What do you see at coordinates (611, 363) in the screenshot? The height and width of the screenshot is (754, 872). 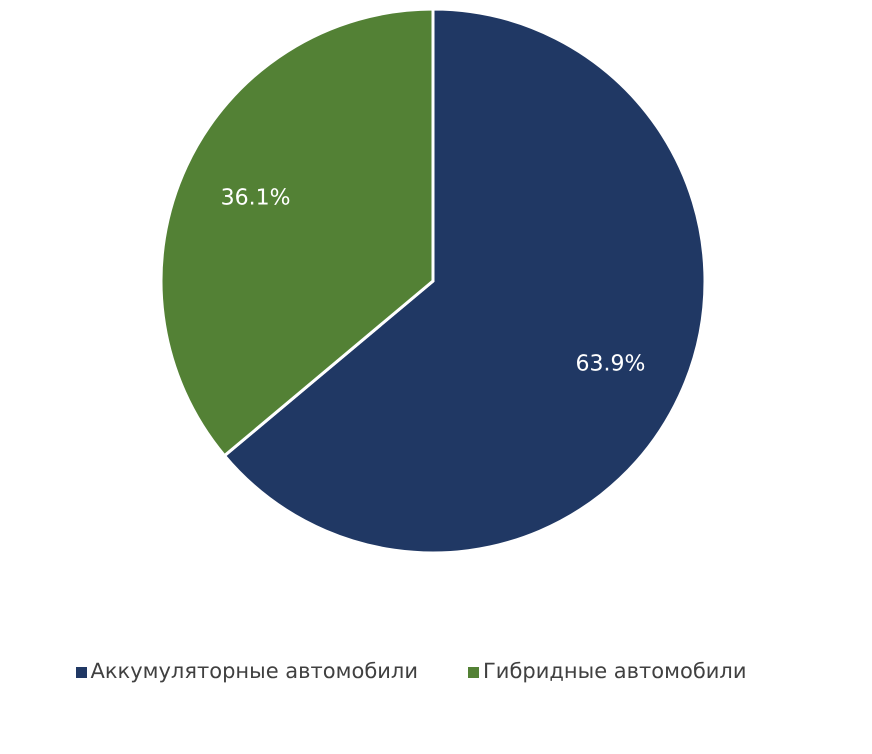 I see `data-label: 63.9%` at bounding box center [611, 363].